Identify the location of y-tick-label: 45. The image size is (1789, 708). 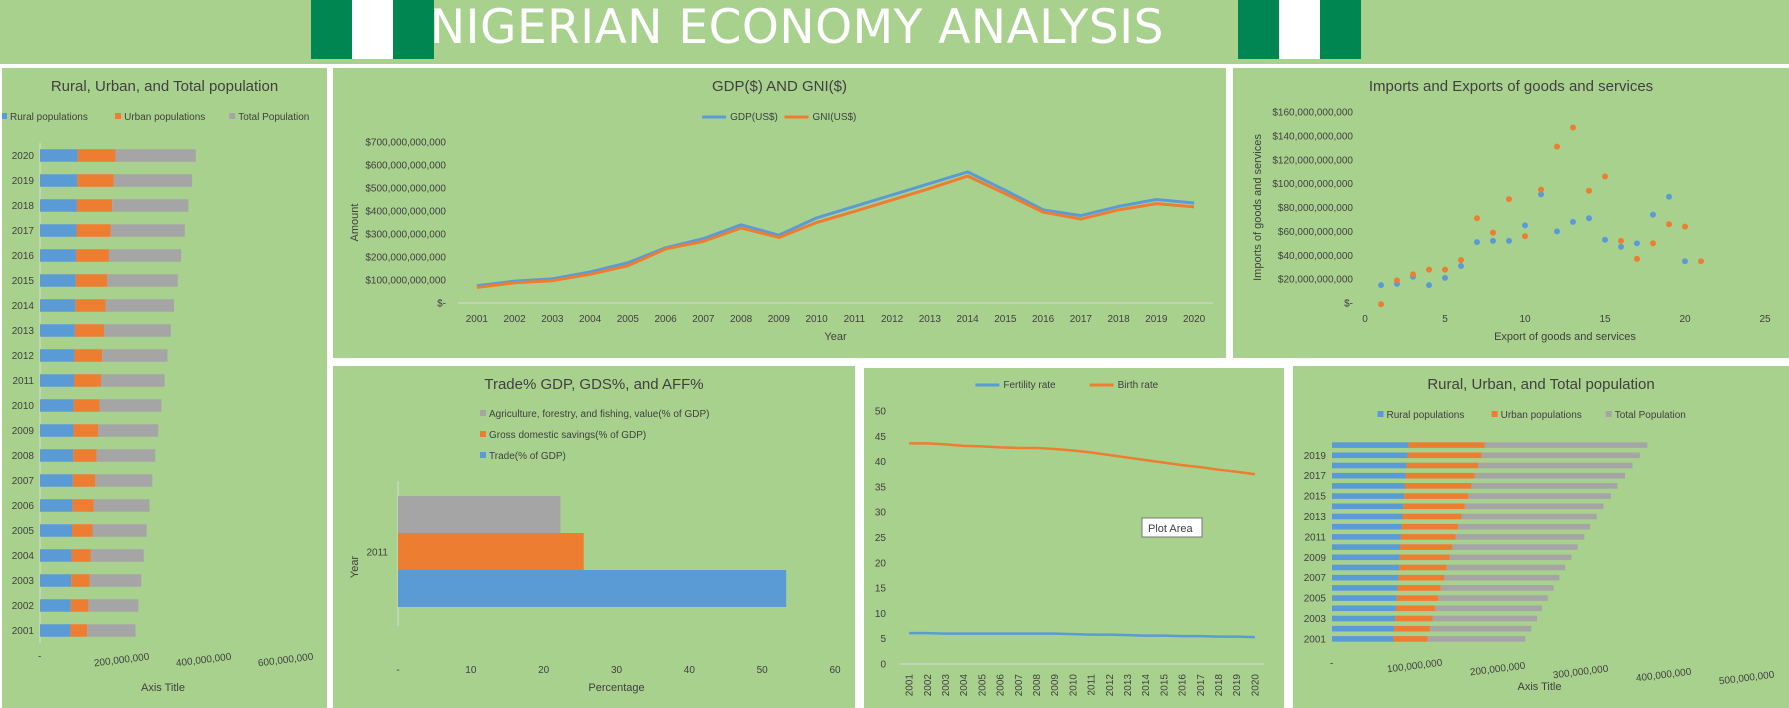
(881, 437).